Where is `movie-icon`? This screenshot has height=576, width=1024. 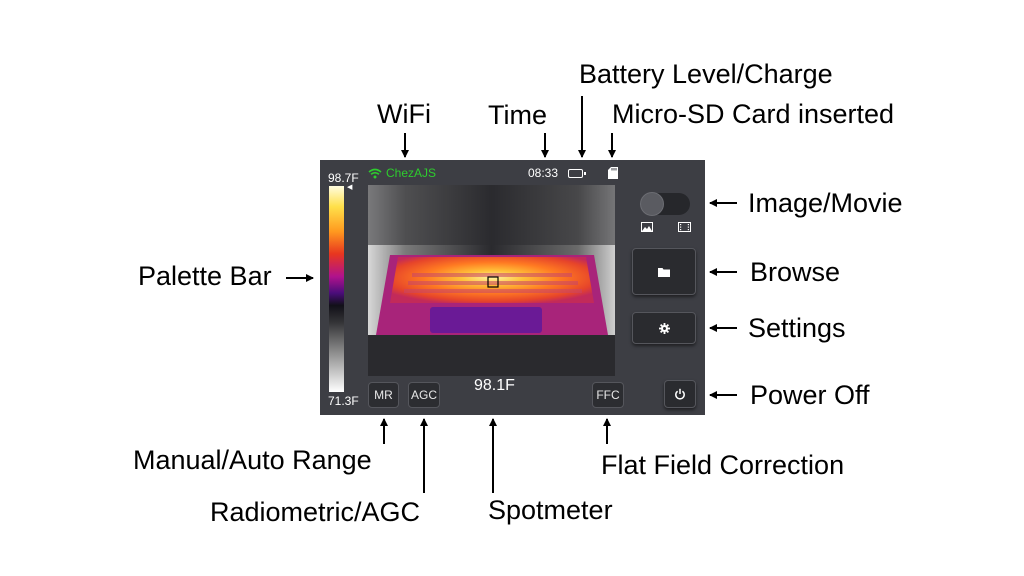
movie-icon is located at coordinates (684, 227).